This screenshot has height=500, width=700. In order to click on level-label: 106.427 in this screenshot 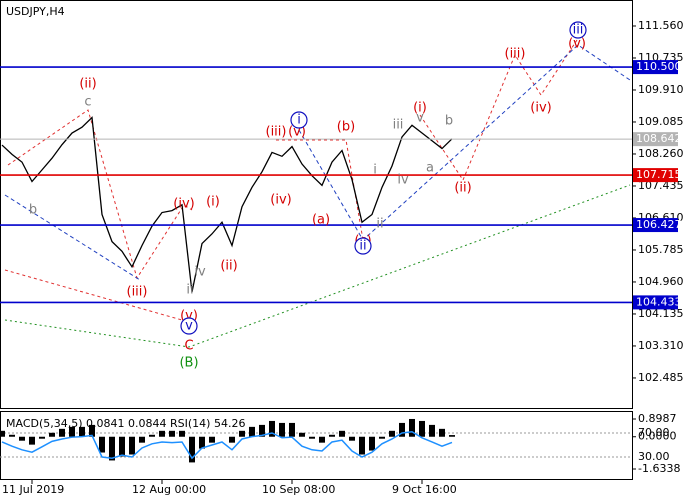, I will do `click(659, 224)`.